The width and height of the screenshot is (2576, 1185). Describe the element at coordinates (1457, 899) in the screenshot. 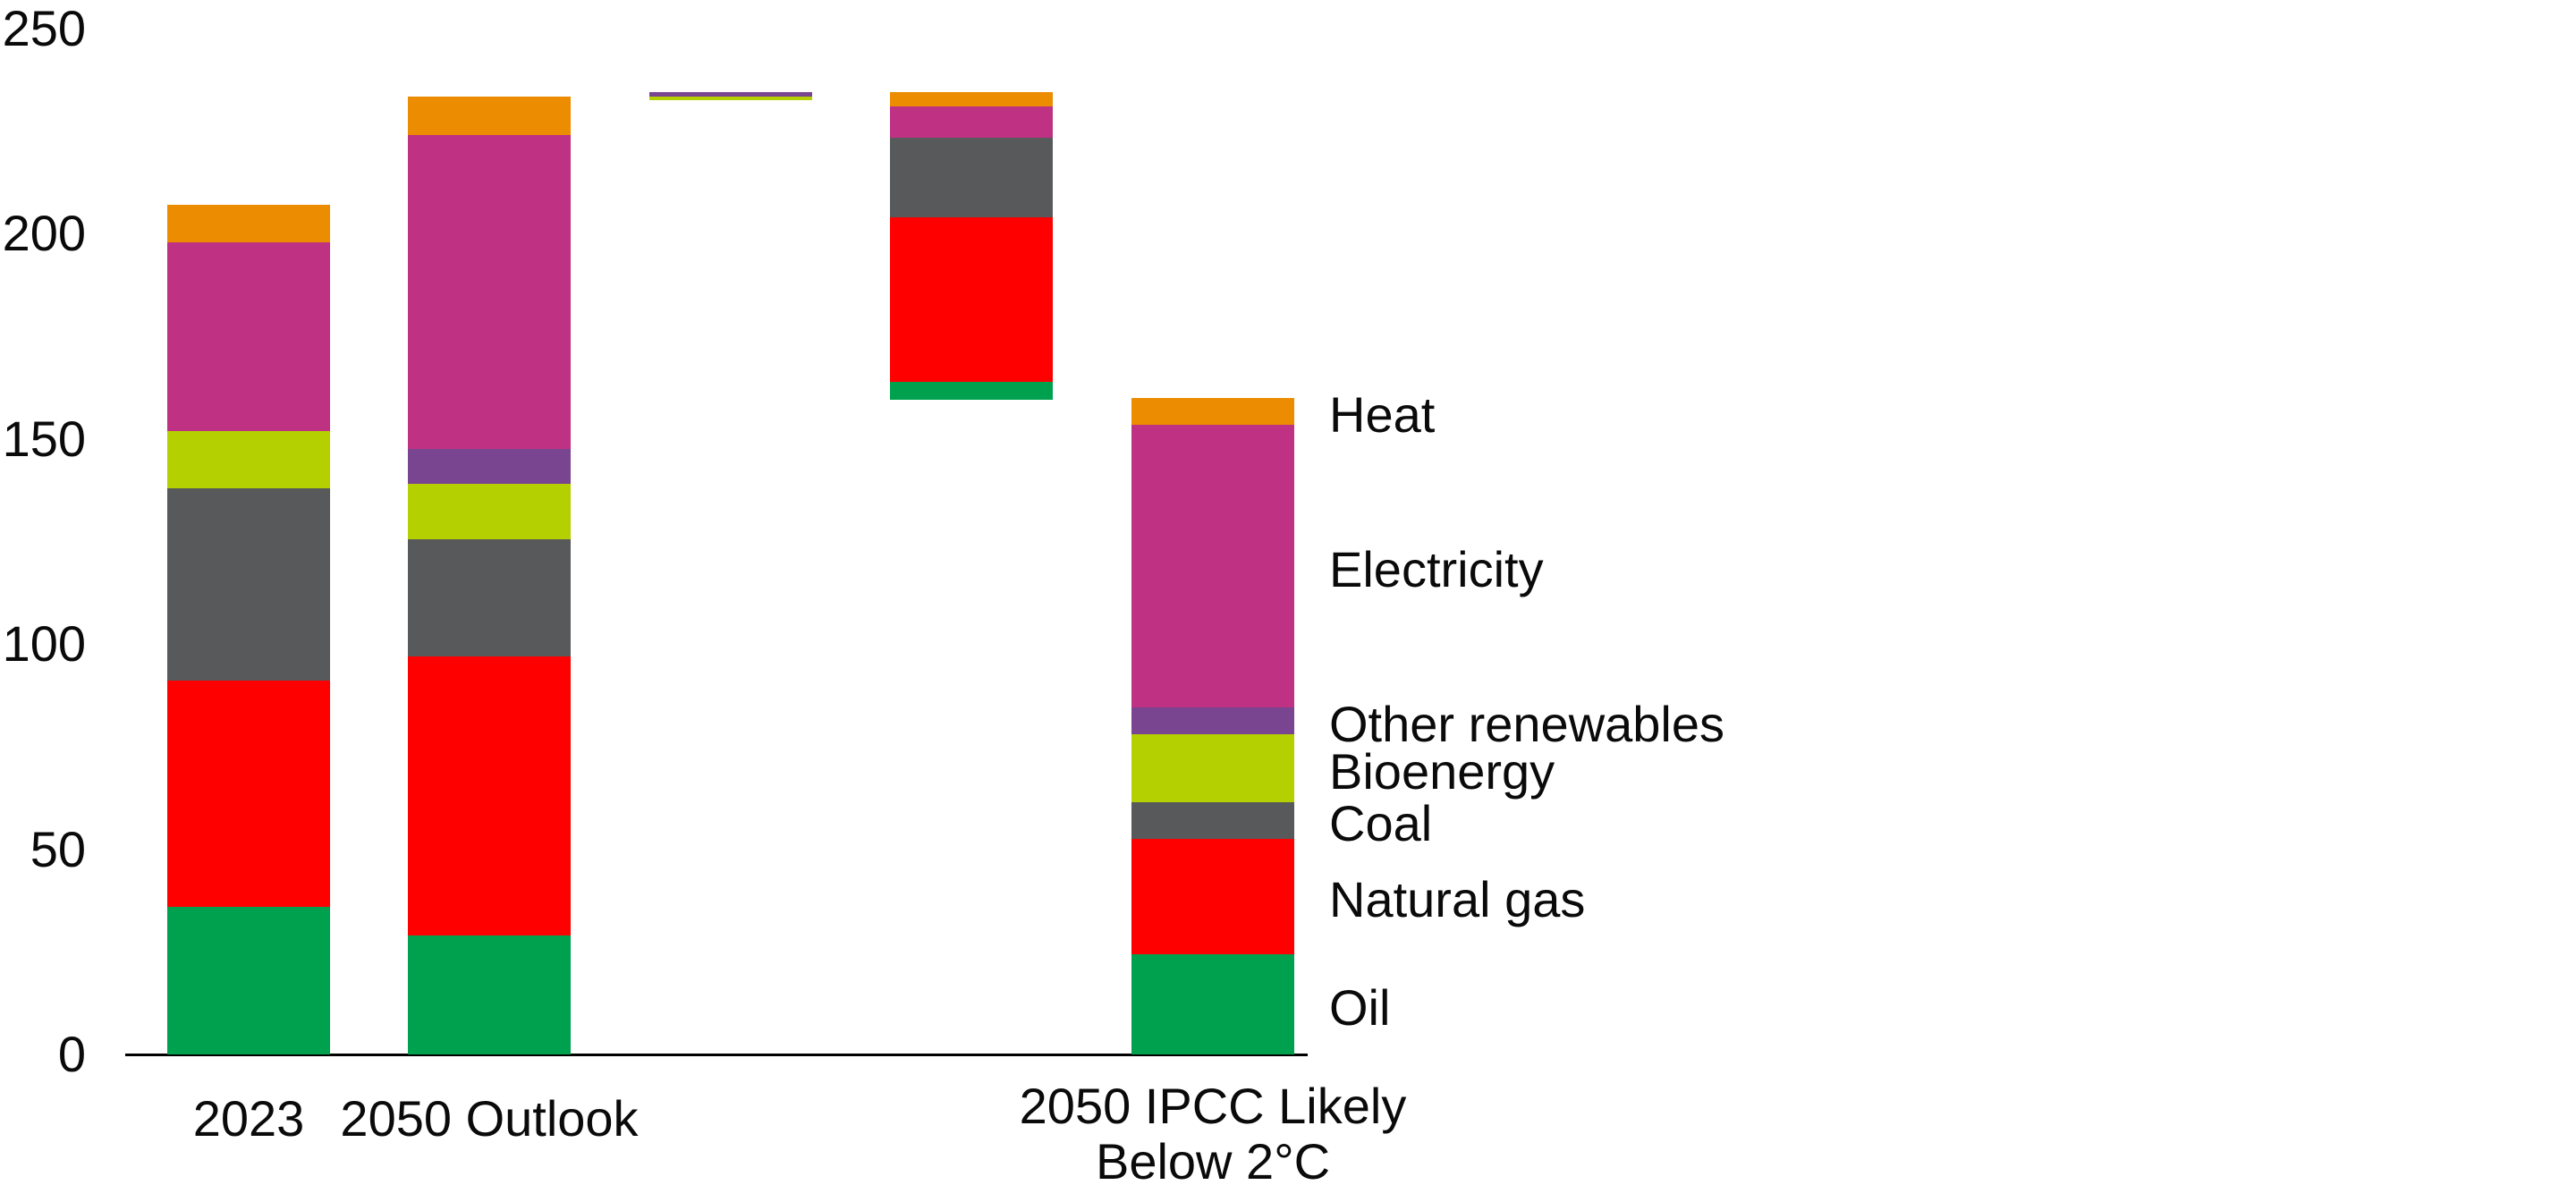

I see `legend-label-natural-gas: Natural gas` at that location.